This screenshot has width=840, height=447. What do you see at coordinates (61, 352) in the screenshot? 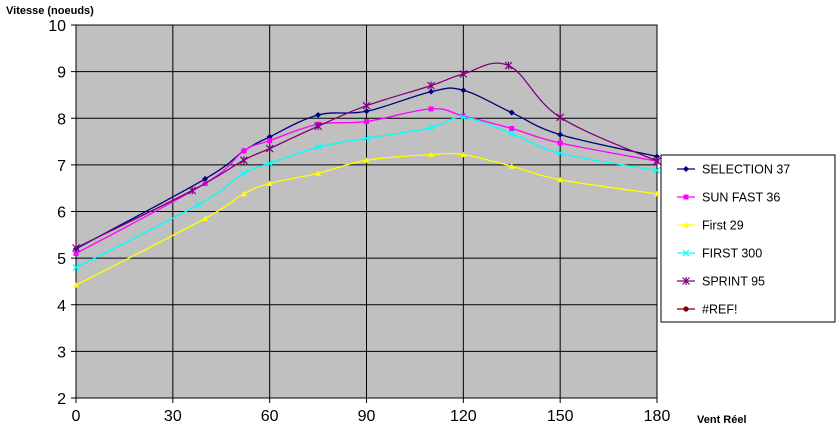
I see `y-tick-label: 3` at bounding box center [61, 352].